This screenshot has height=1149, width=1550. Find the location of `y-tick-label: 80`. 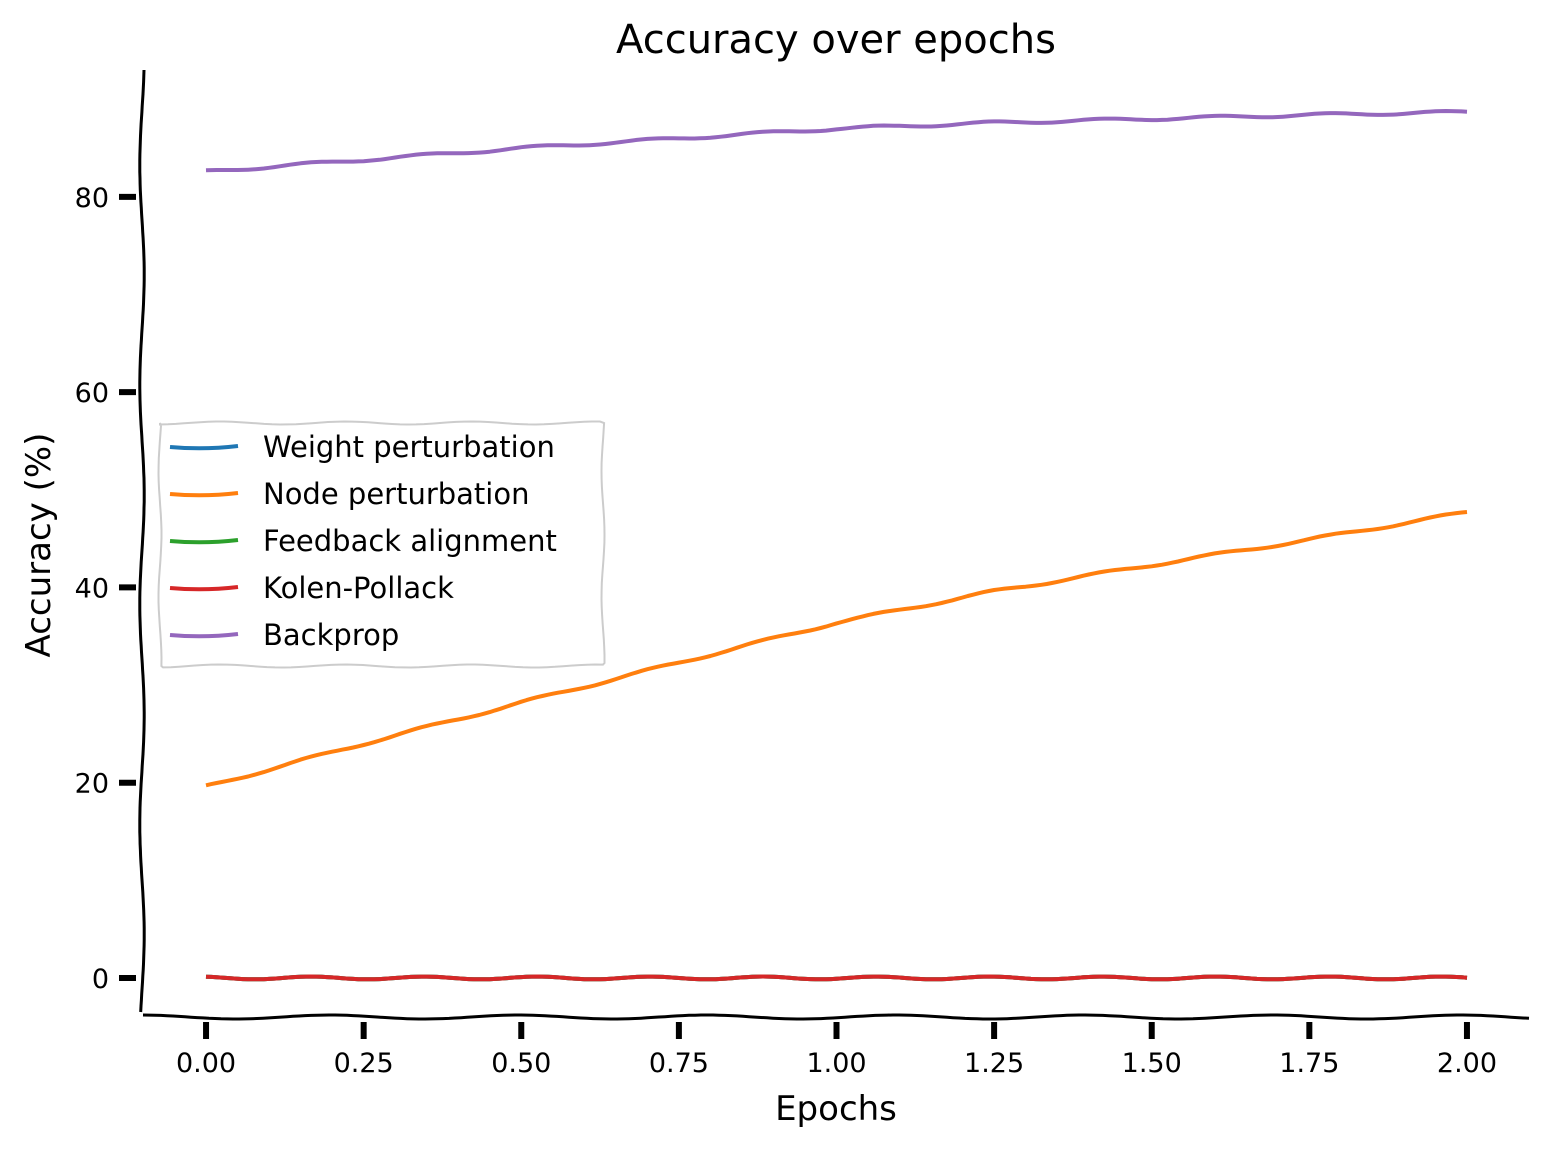

y-tick-label: 80 is located at coordinates (92, 198).